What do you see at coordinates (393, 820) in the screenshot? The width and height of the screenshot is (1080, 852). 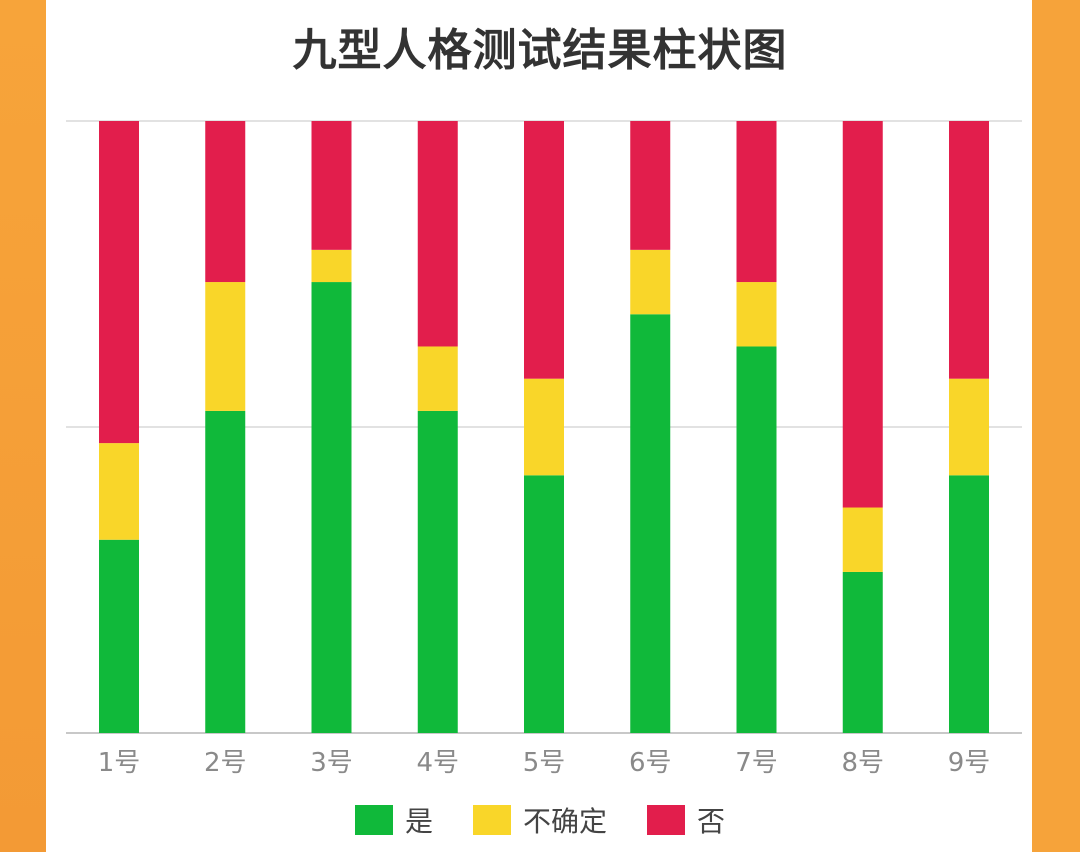 I see `legend-item-yes: 是` at bounding box center [393, 820].